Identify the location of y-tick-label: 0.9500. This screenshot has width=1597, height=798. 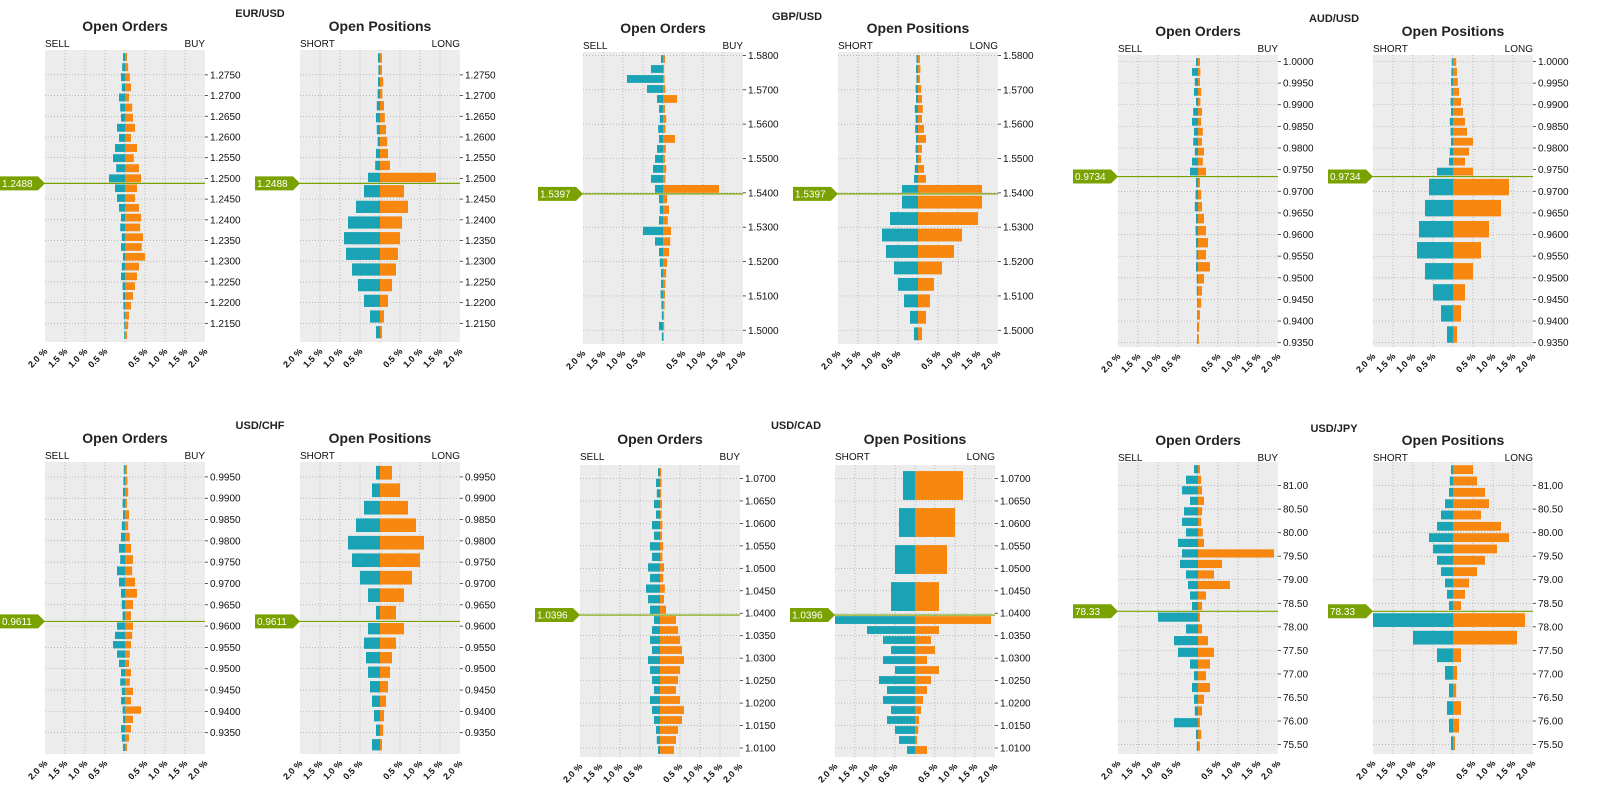
(225, 669).